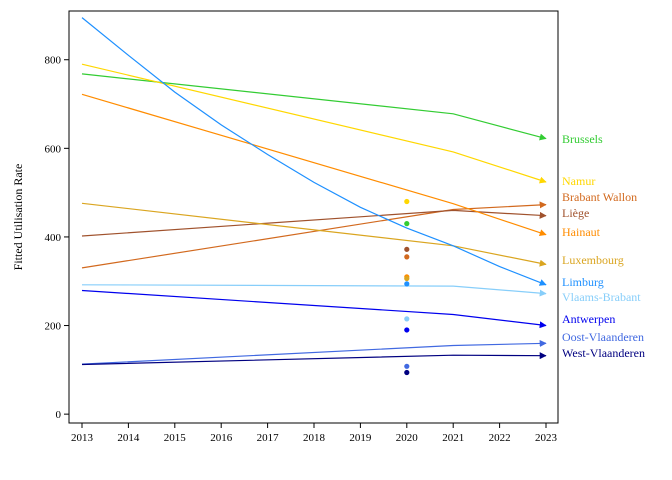 The height and width of the screenshot is (480, 672). What do you see at coordinates (581, 232) in the screenshot?
I see `series-label: Hainaut` at bounding box center [581, 232].